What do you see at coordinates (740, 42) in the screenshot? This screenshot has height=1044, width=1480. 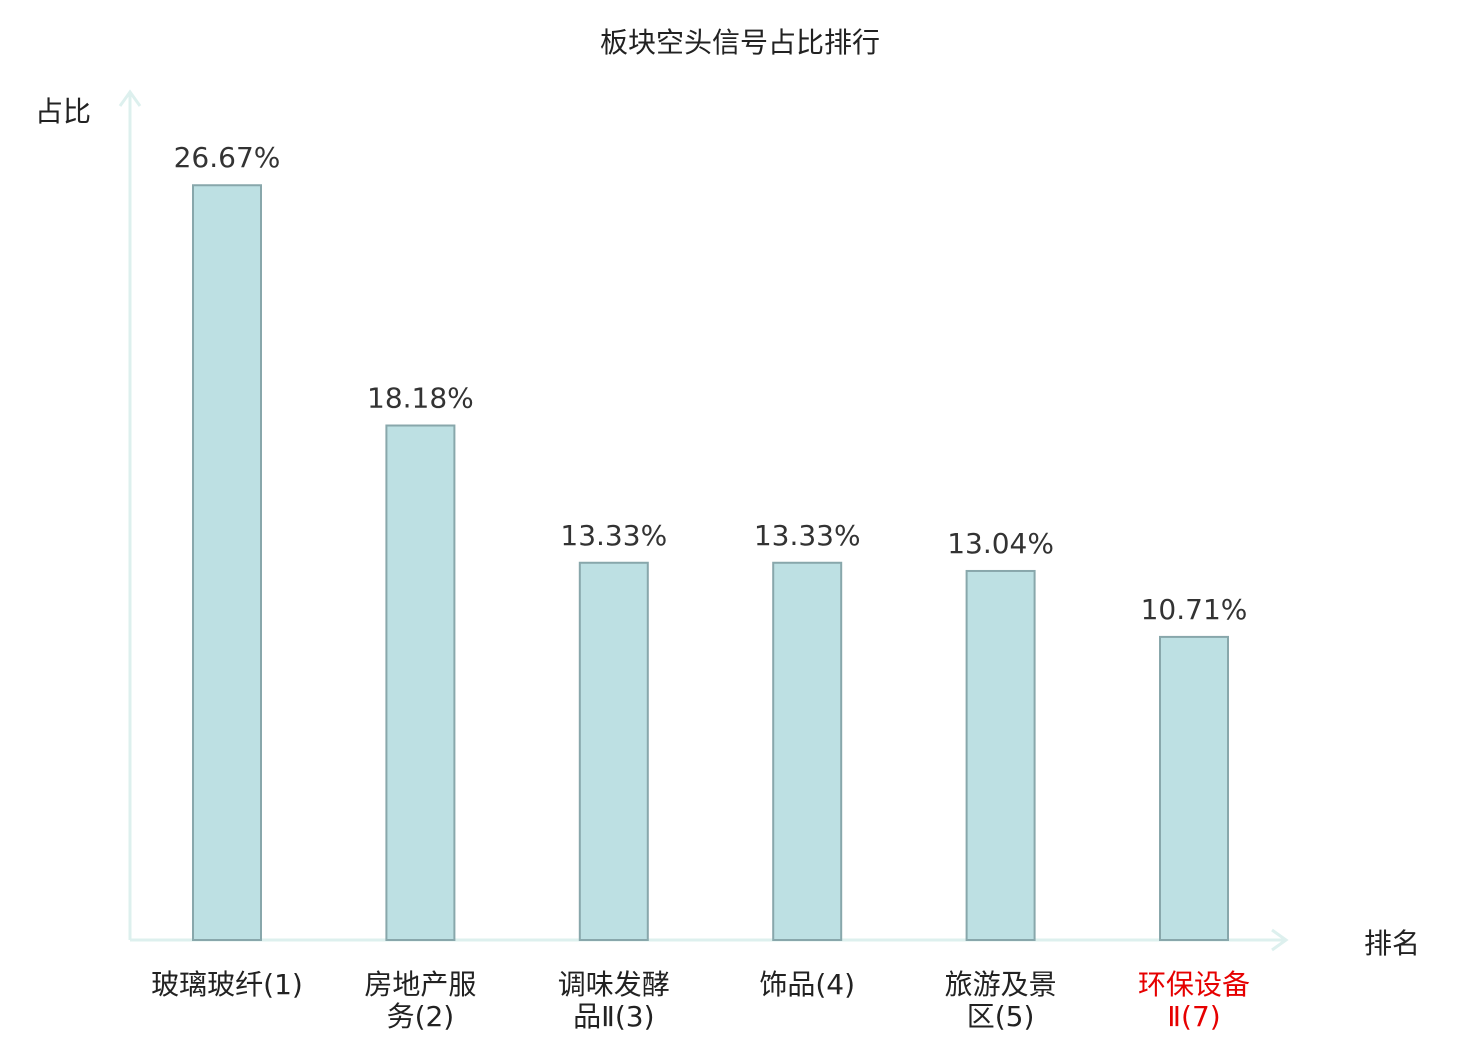 I see `chart-title: 板块空头信号占比排行` at bounding box center [740, 42].